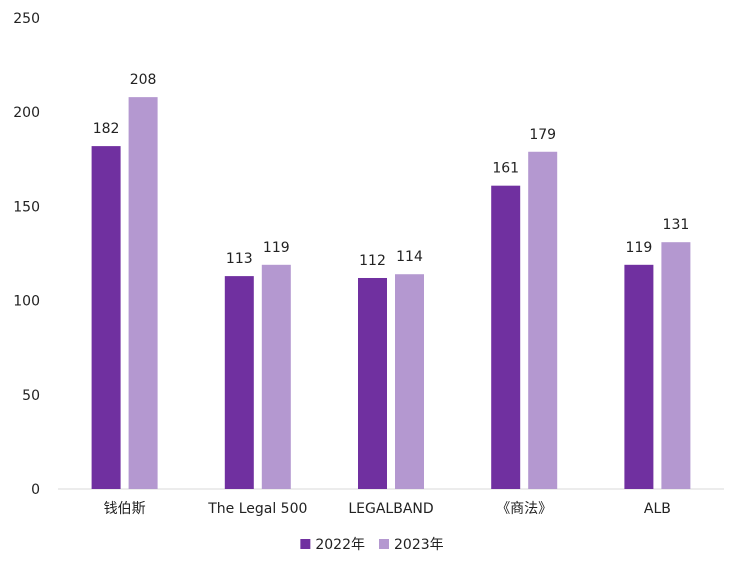  Describe the element at coordinates (505, 169) in the screenshot. I see `data-label: 161` at that location.